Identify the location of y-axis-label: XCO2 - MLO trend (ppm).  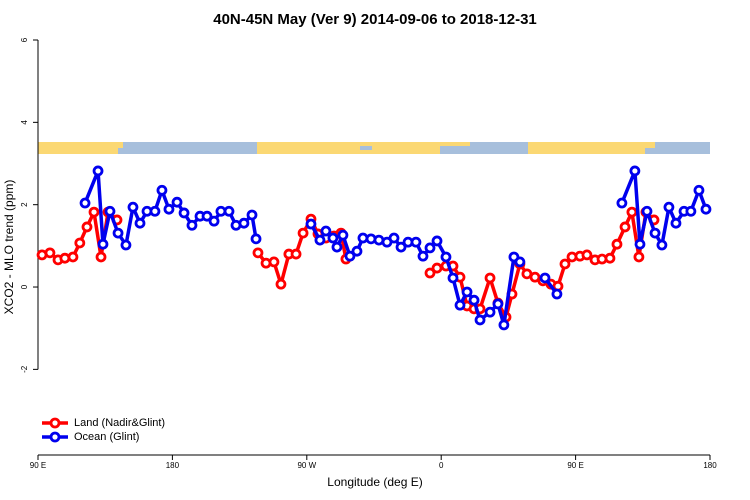
(9, 247).